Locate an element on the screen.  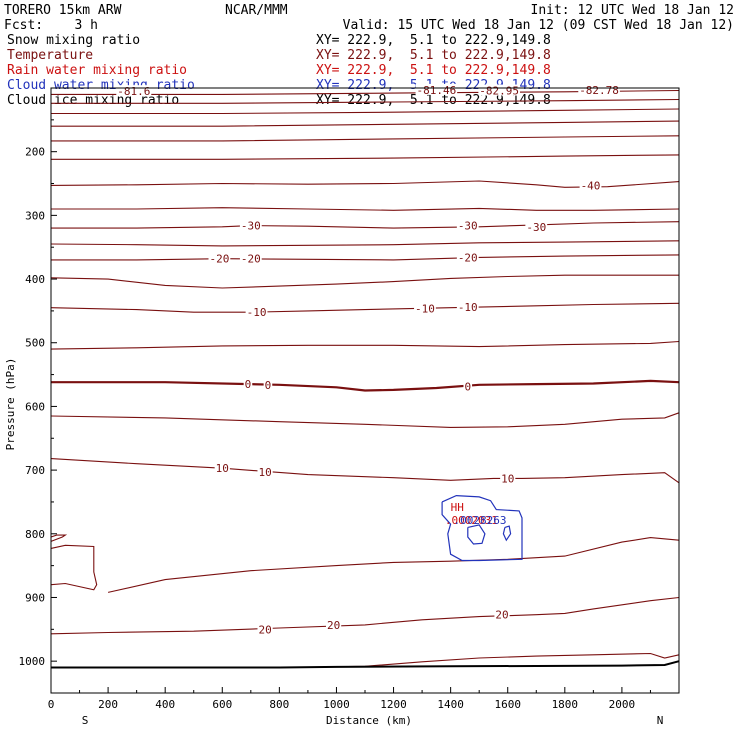
isotherm-label-10-bg is located at coordinates (467, 257).